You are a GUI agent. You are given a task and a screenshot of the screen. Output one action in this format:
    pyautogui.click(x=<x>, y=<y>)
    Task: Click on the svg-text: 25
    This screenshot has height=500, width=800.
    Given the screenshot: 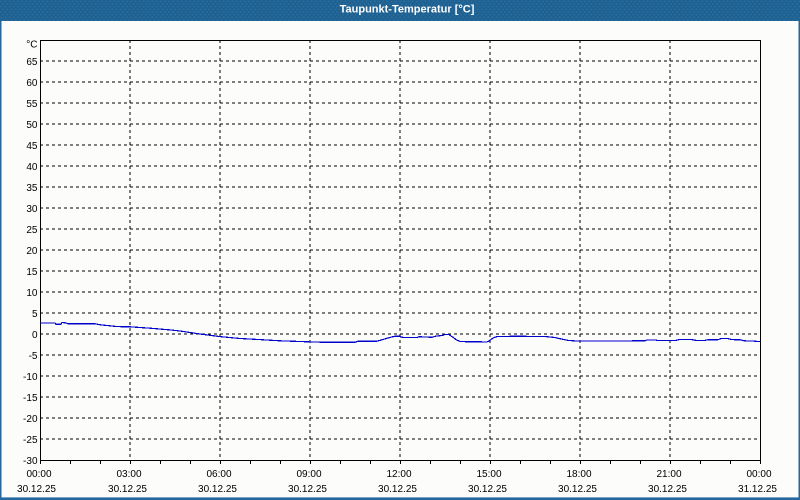 What is the action you would take?
    pyautogui.click(x=32, y=230)
    